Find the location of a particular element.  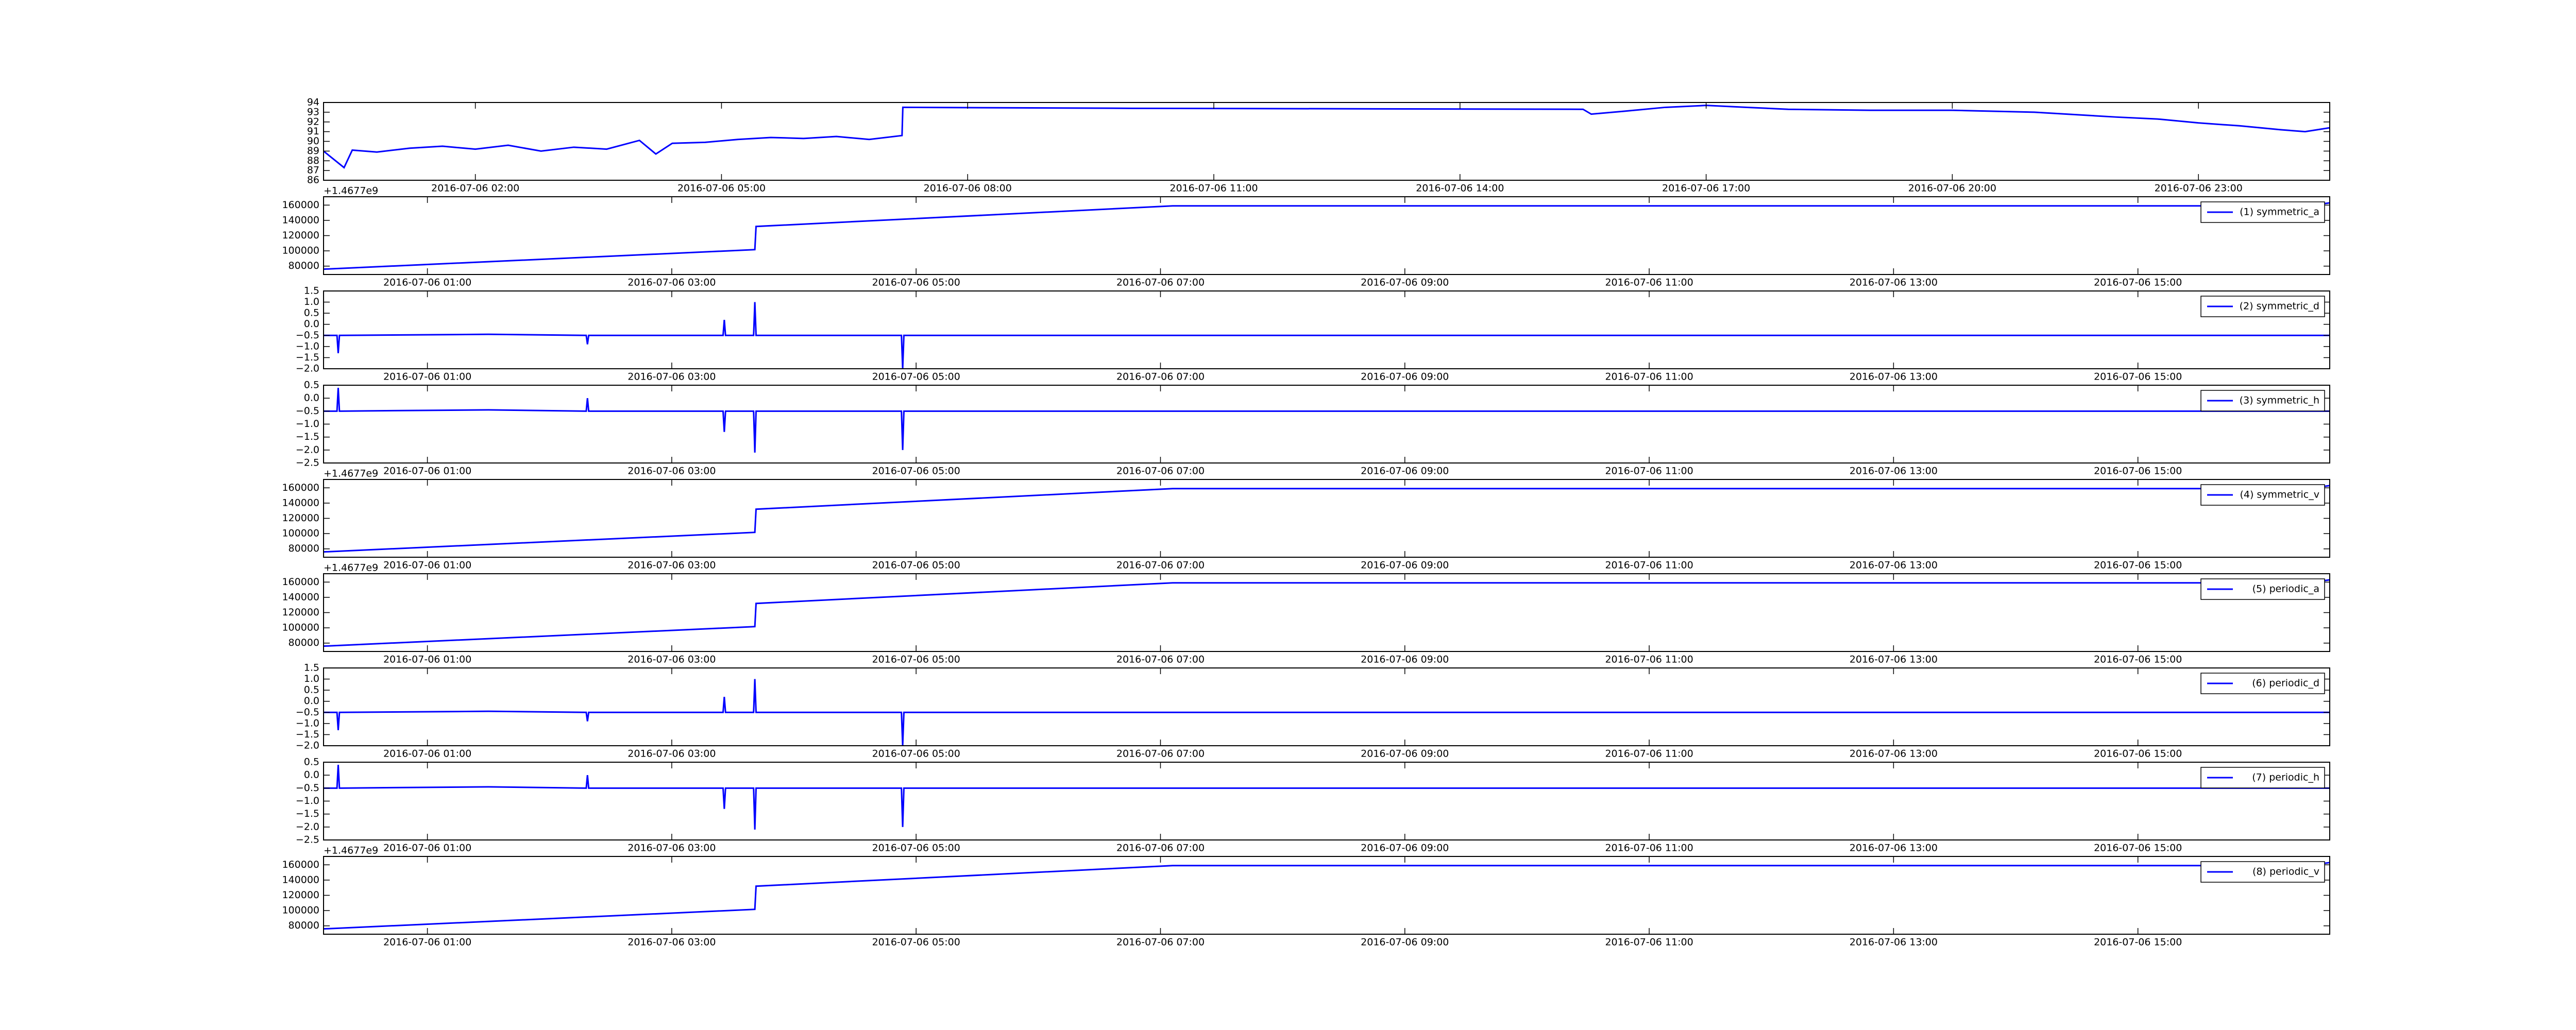

legend-label: (6) periodic_d is located at coordinates (2285, 683).